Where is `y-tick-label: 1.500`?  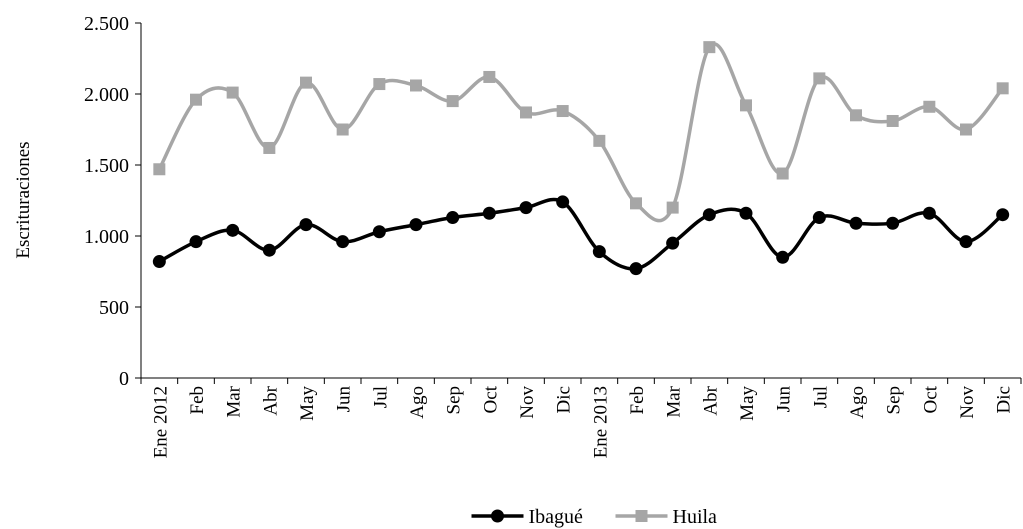
y-tick-label: 1.500 is located at coordinates (106, 166).